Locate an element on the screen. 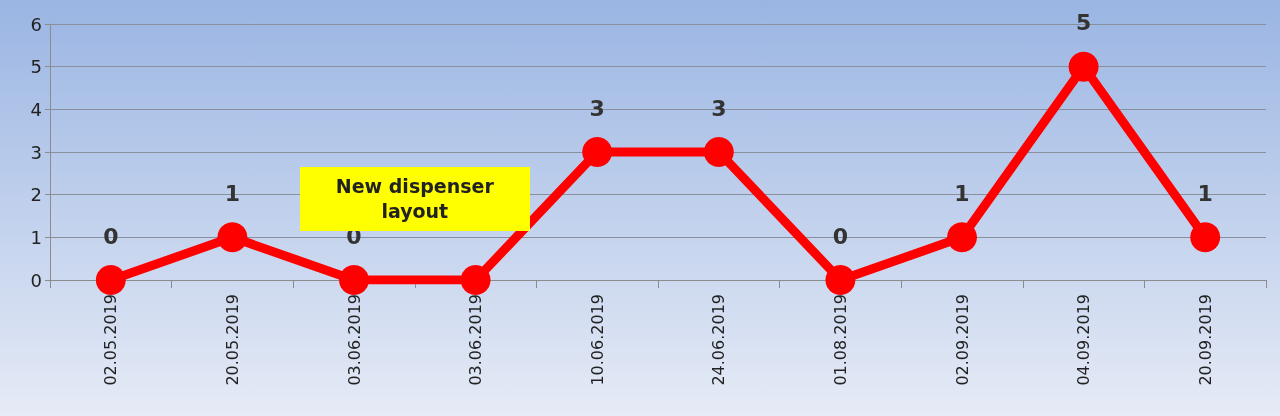  annotation: New dispenser layout is located at coordinates (414, 198).